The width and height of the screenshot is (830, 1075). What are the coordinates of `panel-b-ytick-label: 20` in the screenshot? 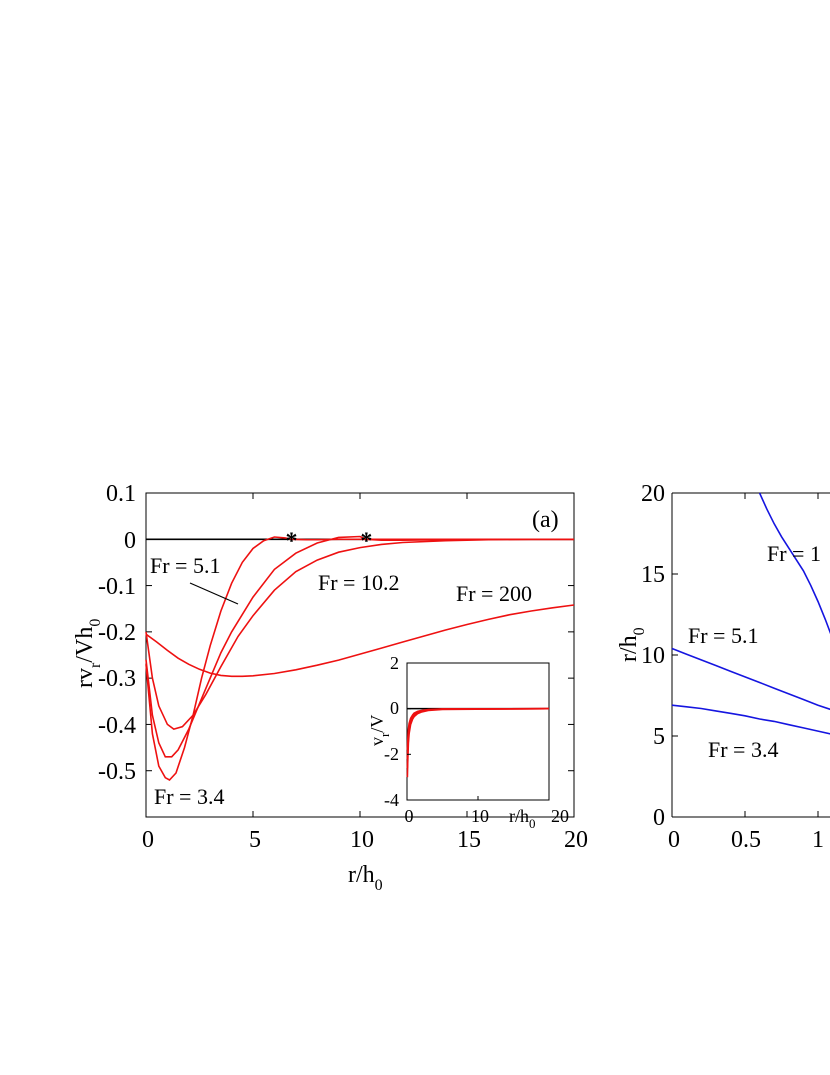 It's located at (653, 494).